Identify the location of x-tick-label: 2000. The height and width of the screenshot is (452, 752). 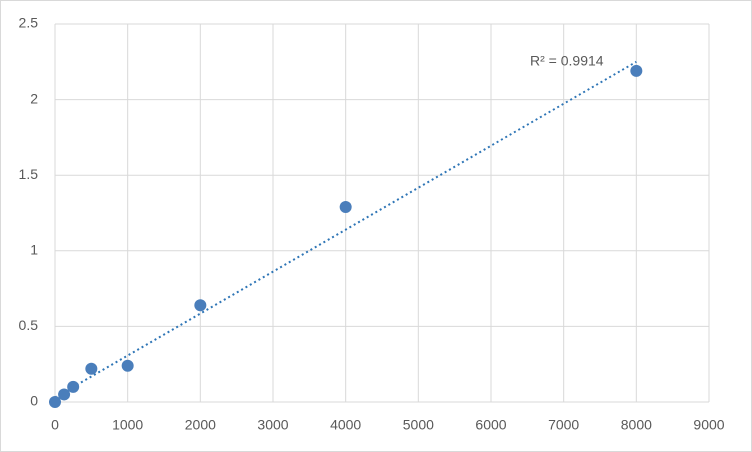
(200, 425).